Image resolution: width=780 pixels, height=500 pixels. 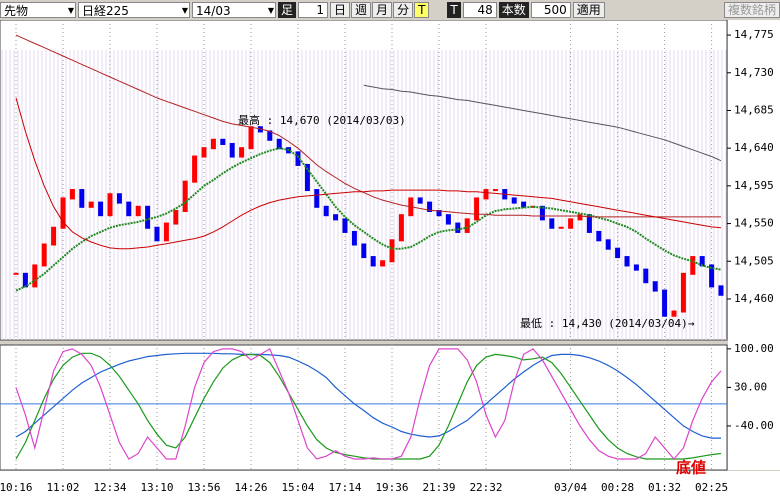 What do you see at coordinates (754, 245) in the screenshot?
I see `axis-area` at bounding box center [754, 245].